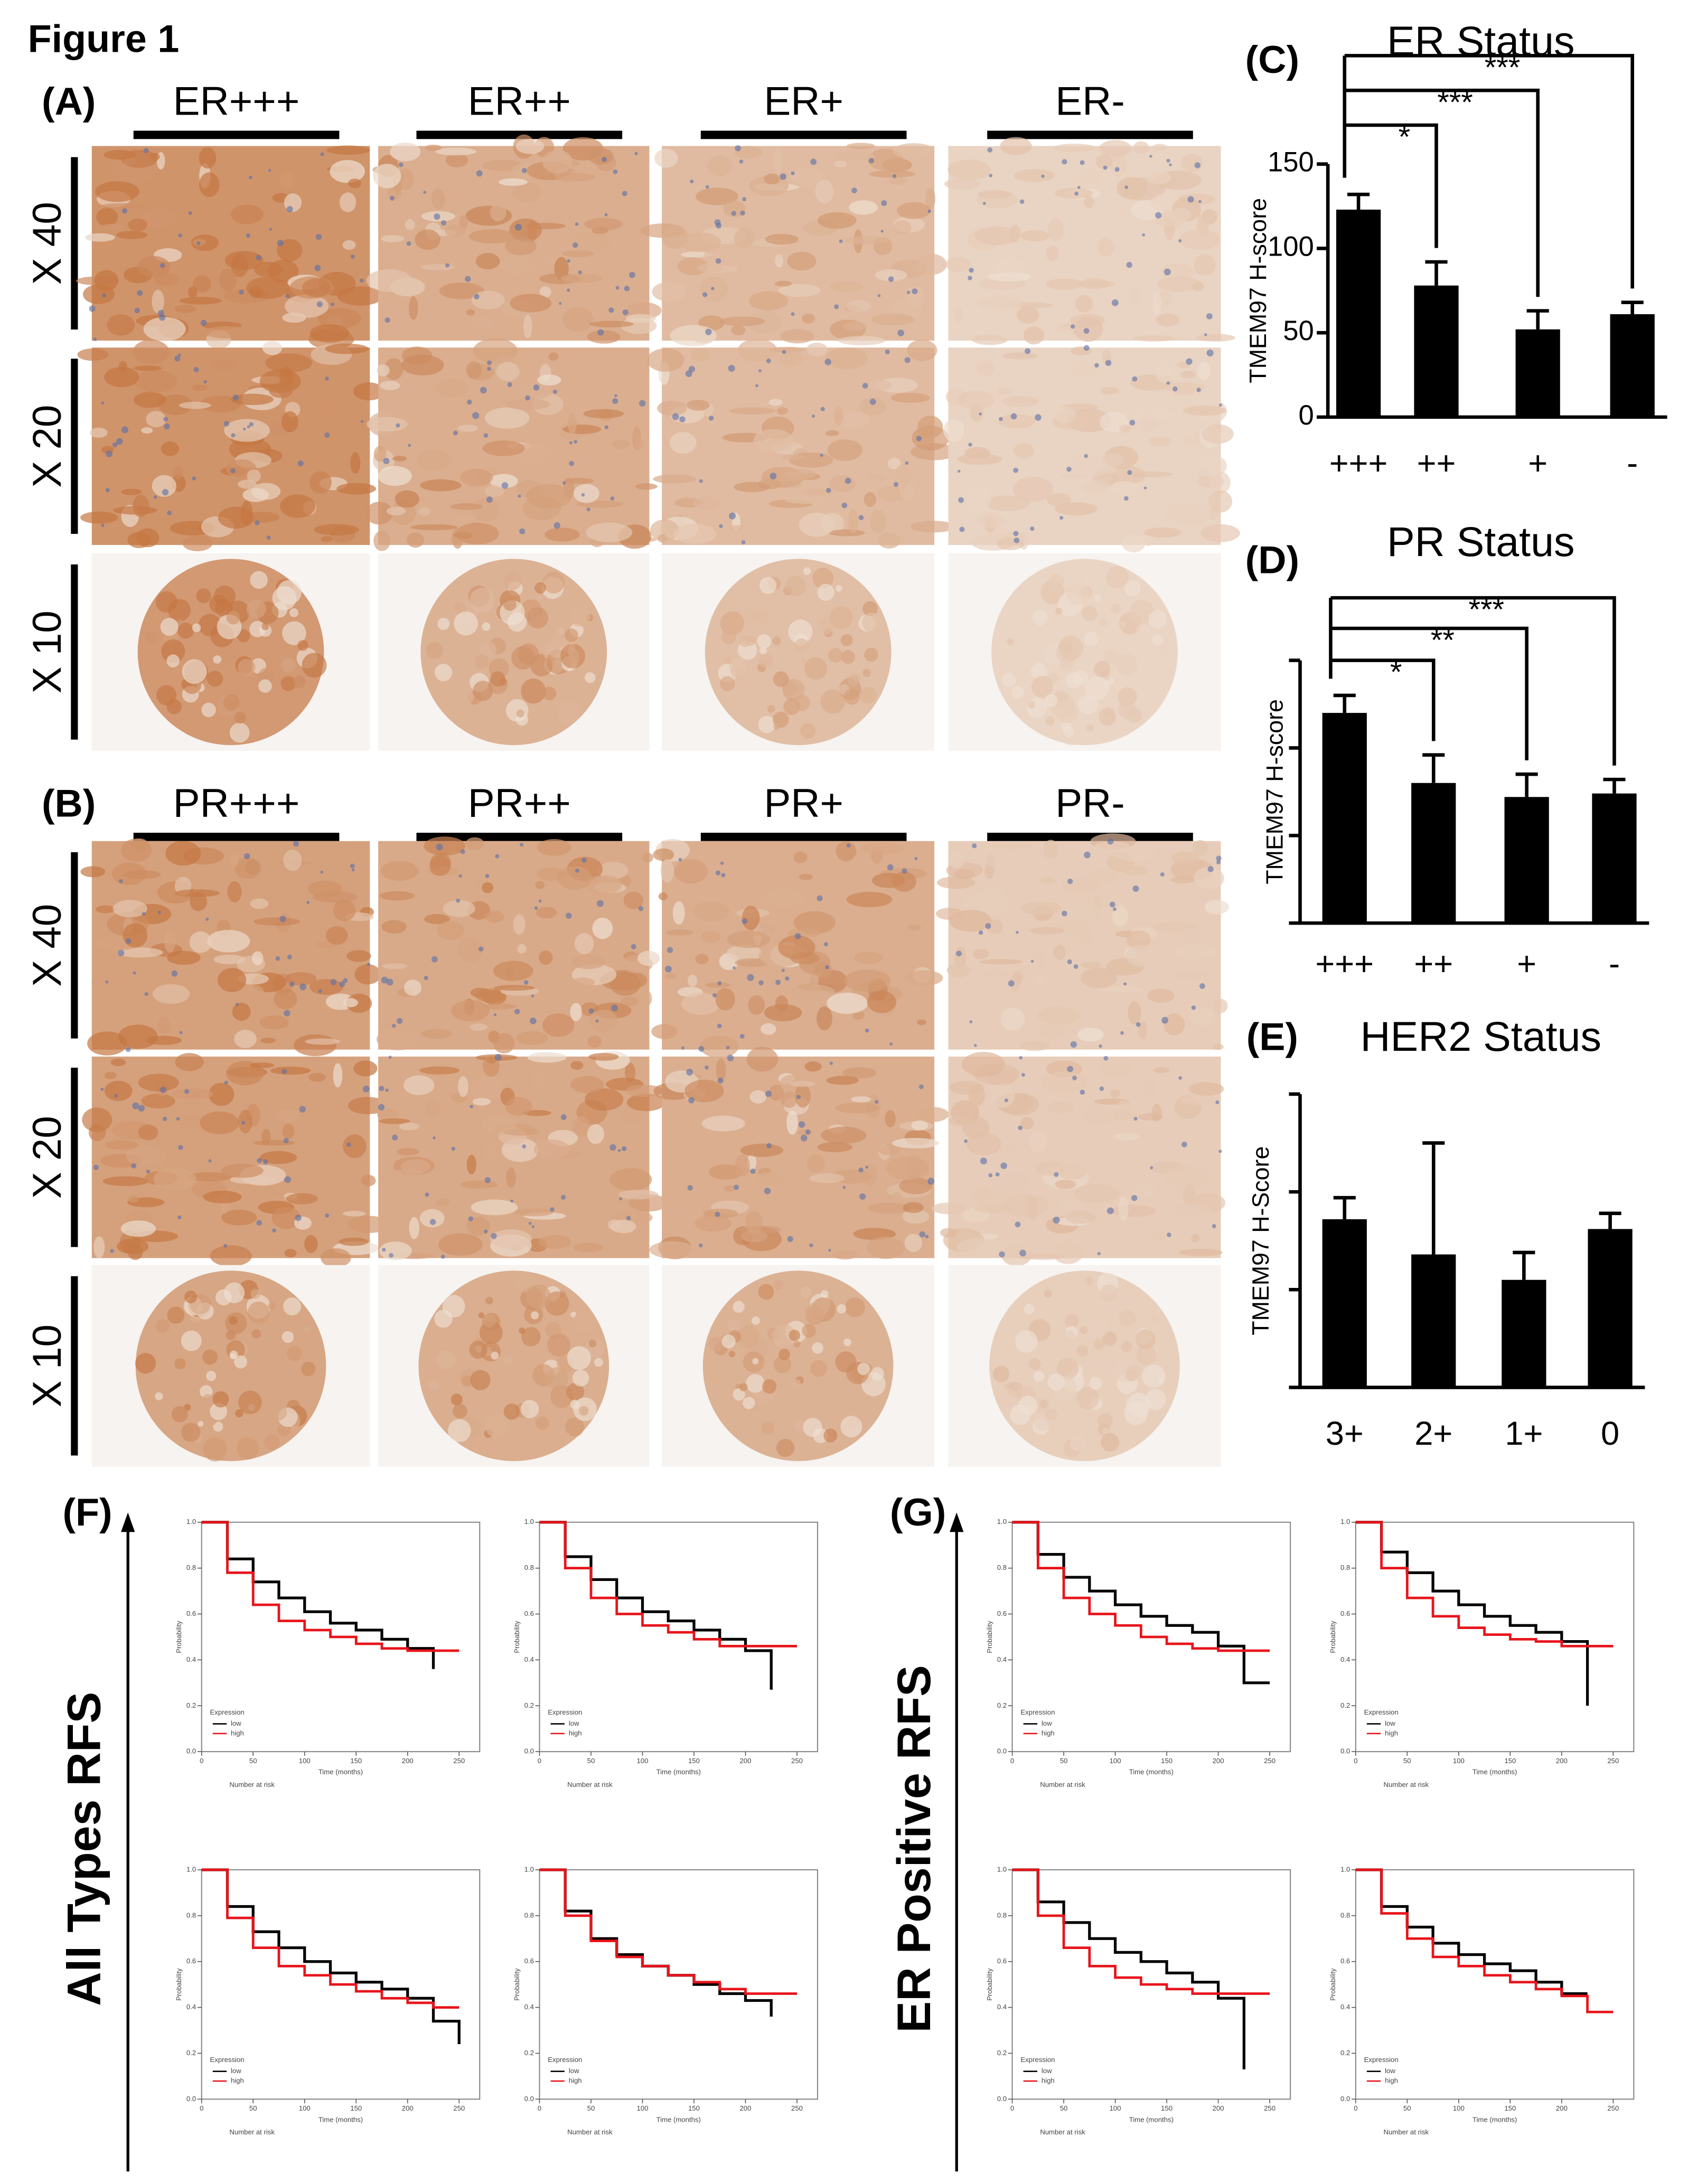  Describe the element at coordinates (1486, 610) in the screenshot. I see `significance-label: ***` at that location.